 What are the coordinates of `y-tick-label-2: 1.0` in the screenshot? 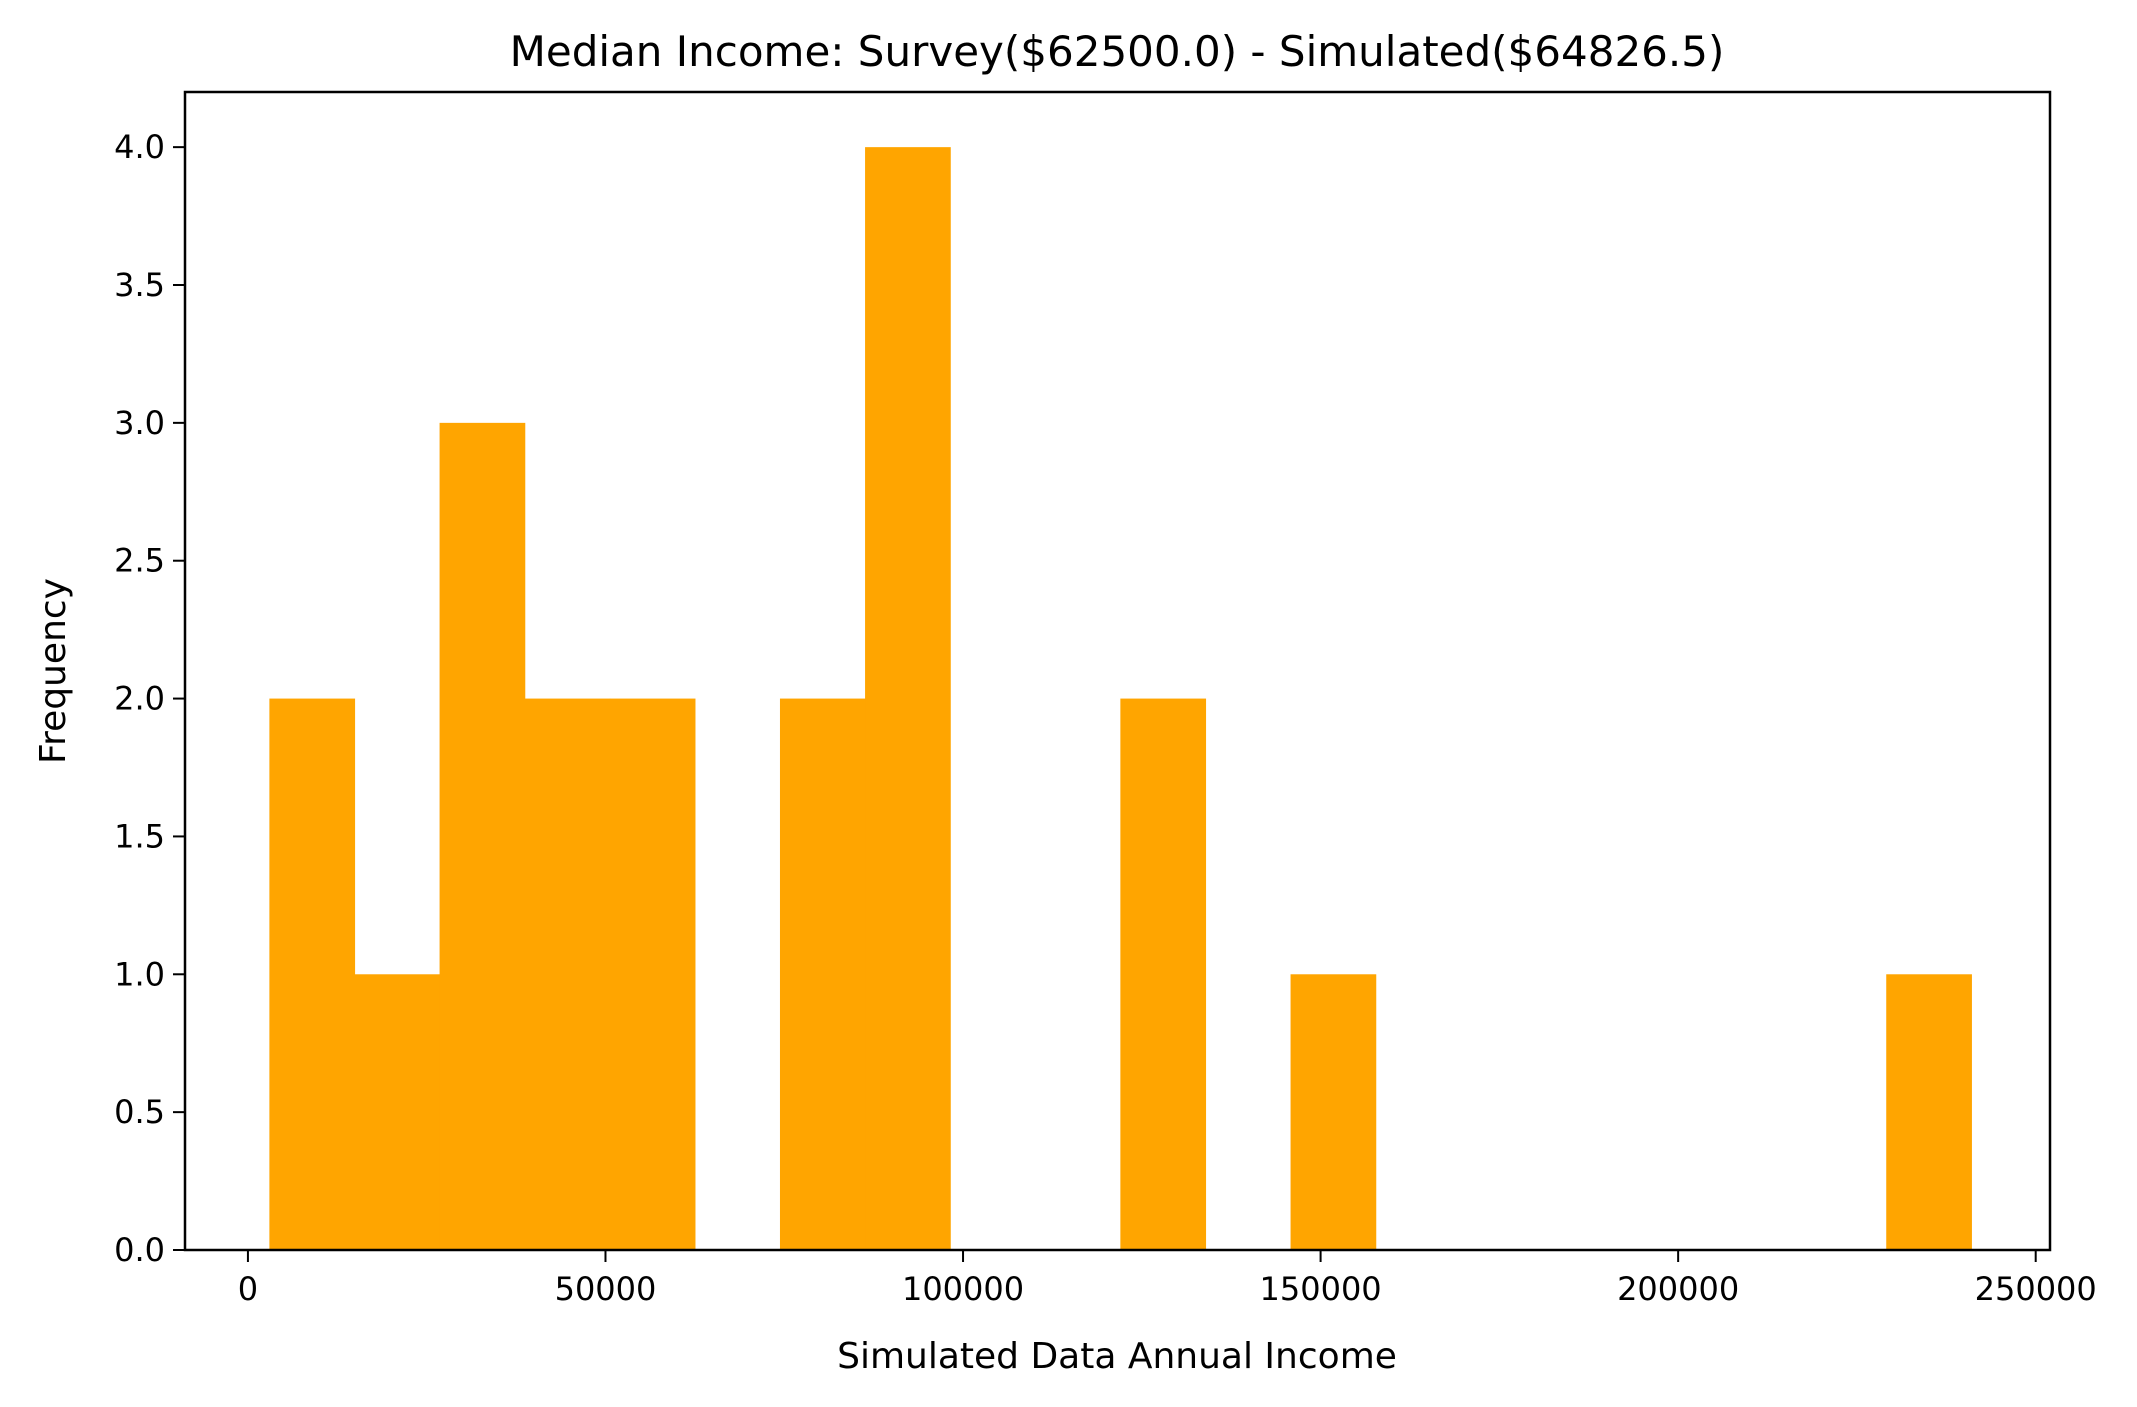 It's located at (139, 974).